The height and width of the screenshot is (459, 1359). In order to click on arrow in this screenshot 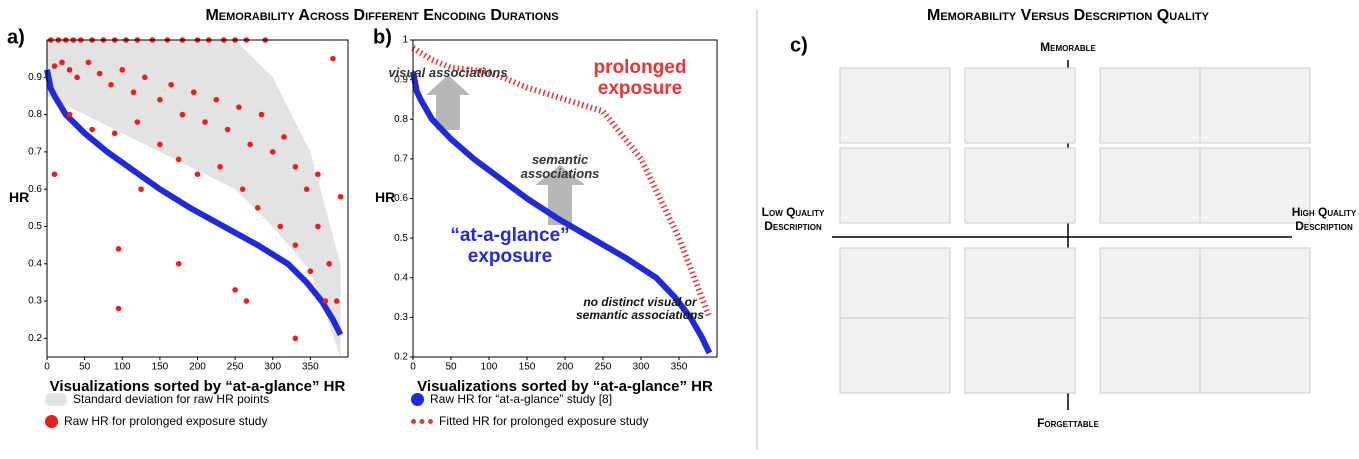, I will do `click(560, 195)`.